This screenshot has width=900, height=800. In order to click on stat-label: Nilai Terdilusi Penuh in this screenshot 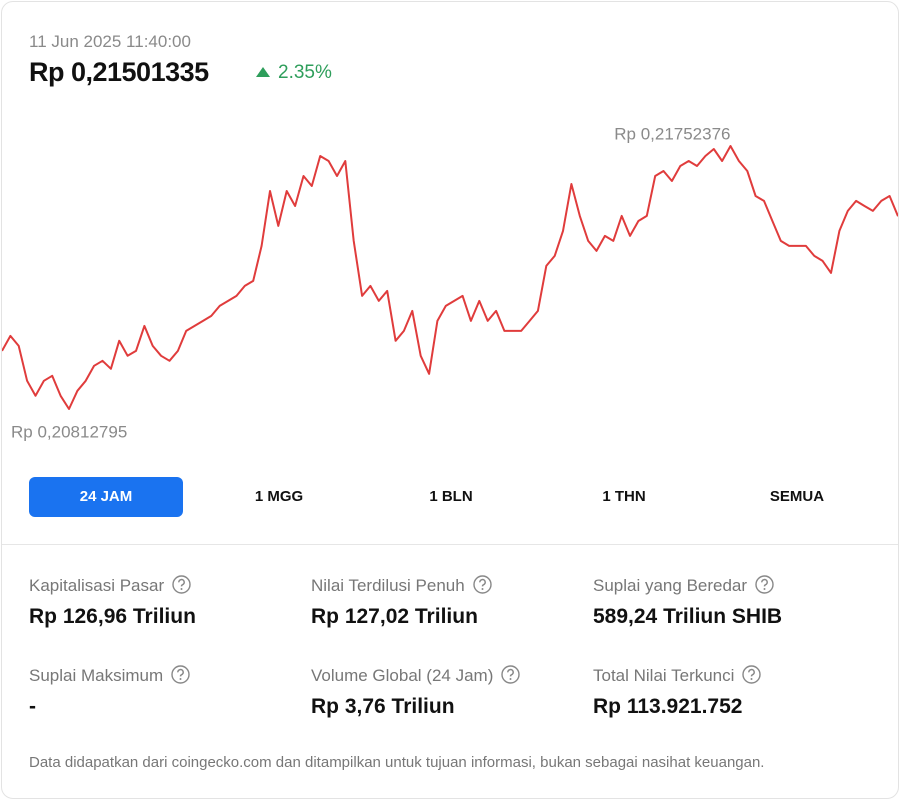, I will do `click(401, 585)`.